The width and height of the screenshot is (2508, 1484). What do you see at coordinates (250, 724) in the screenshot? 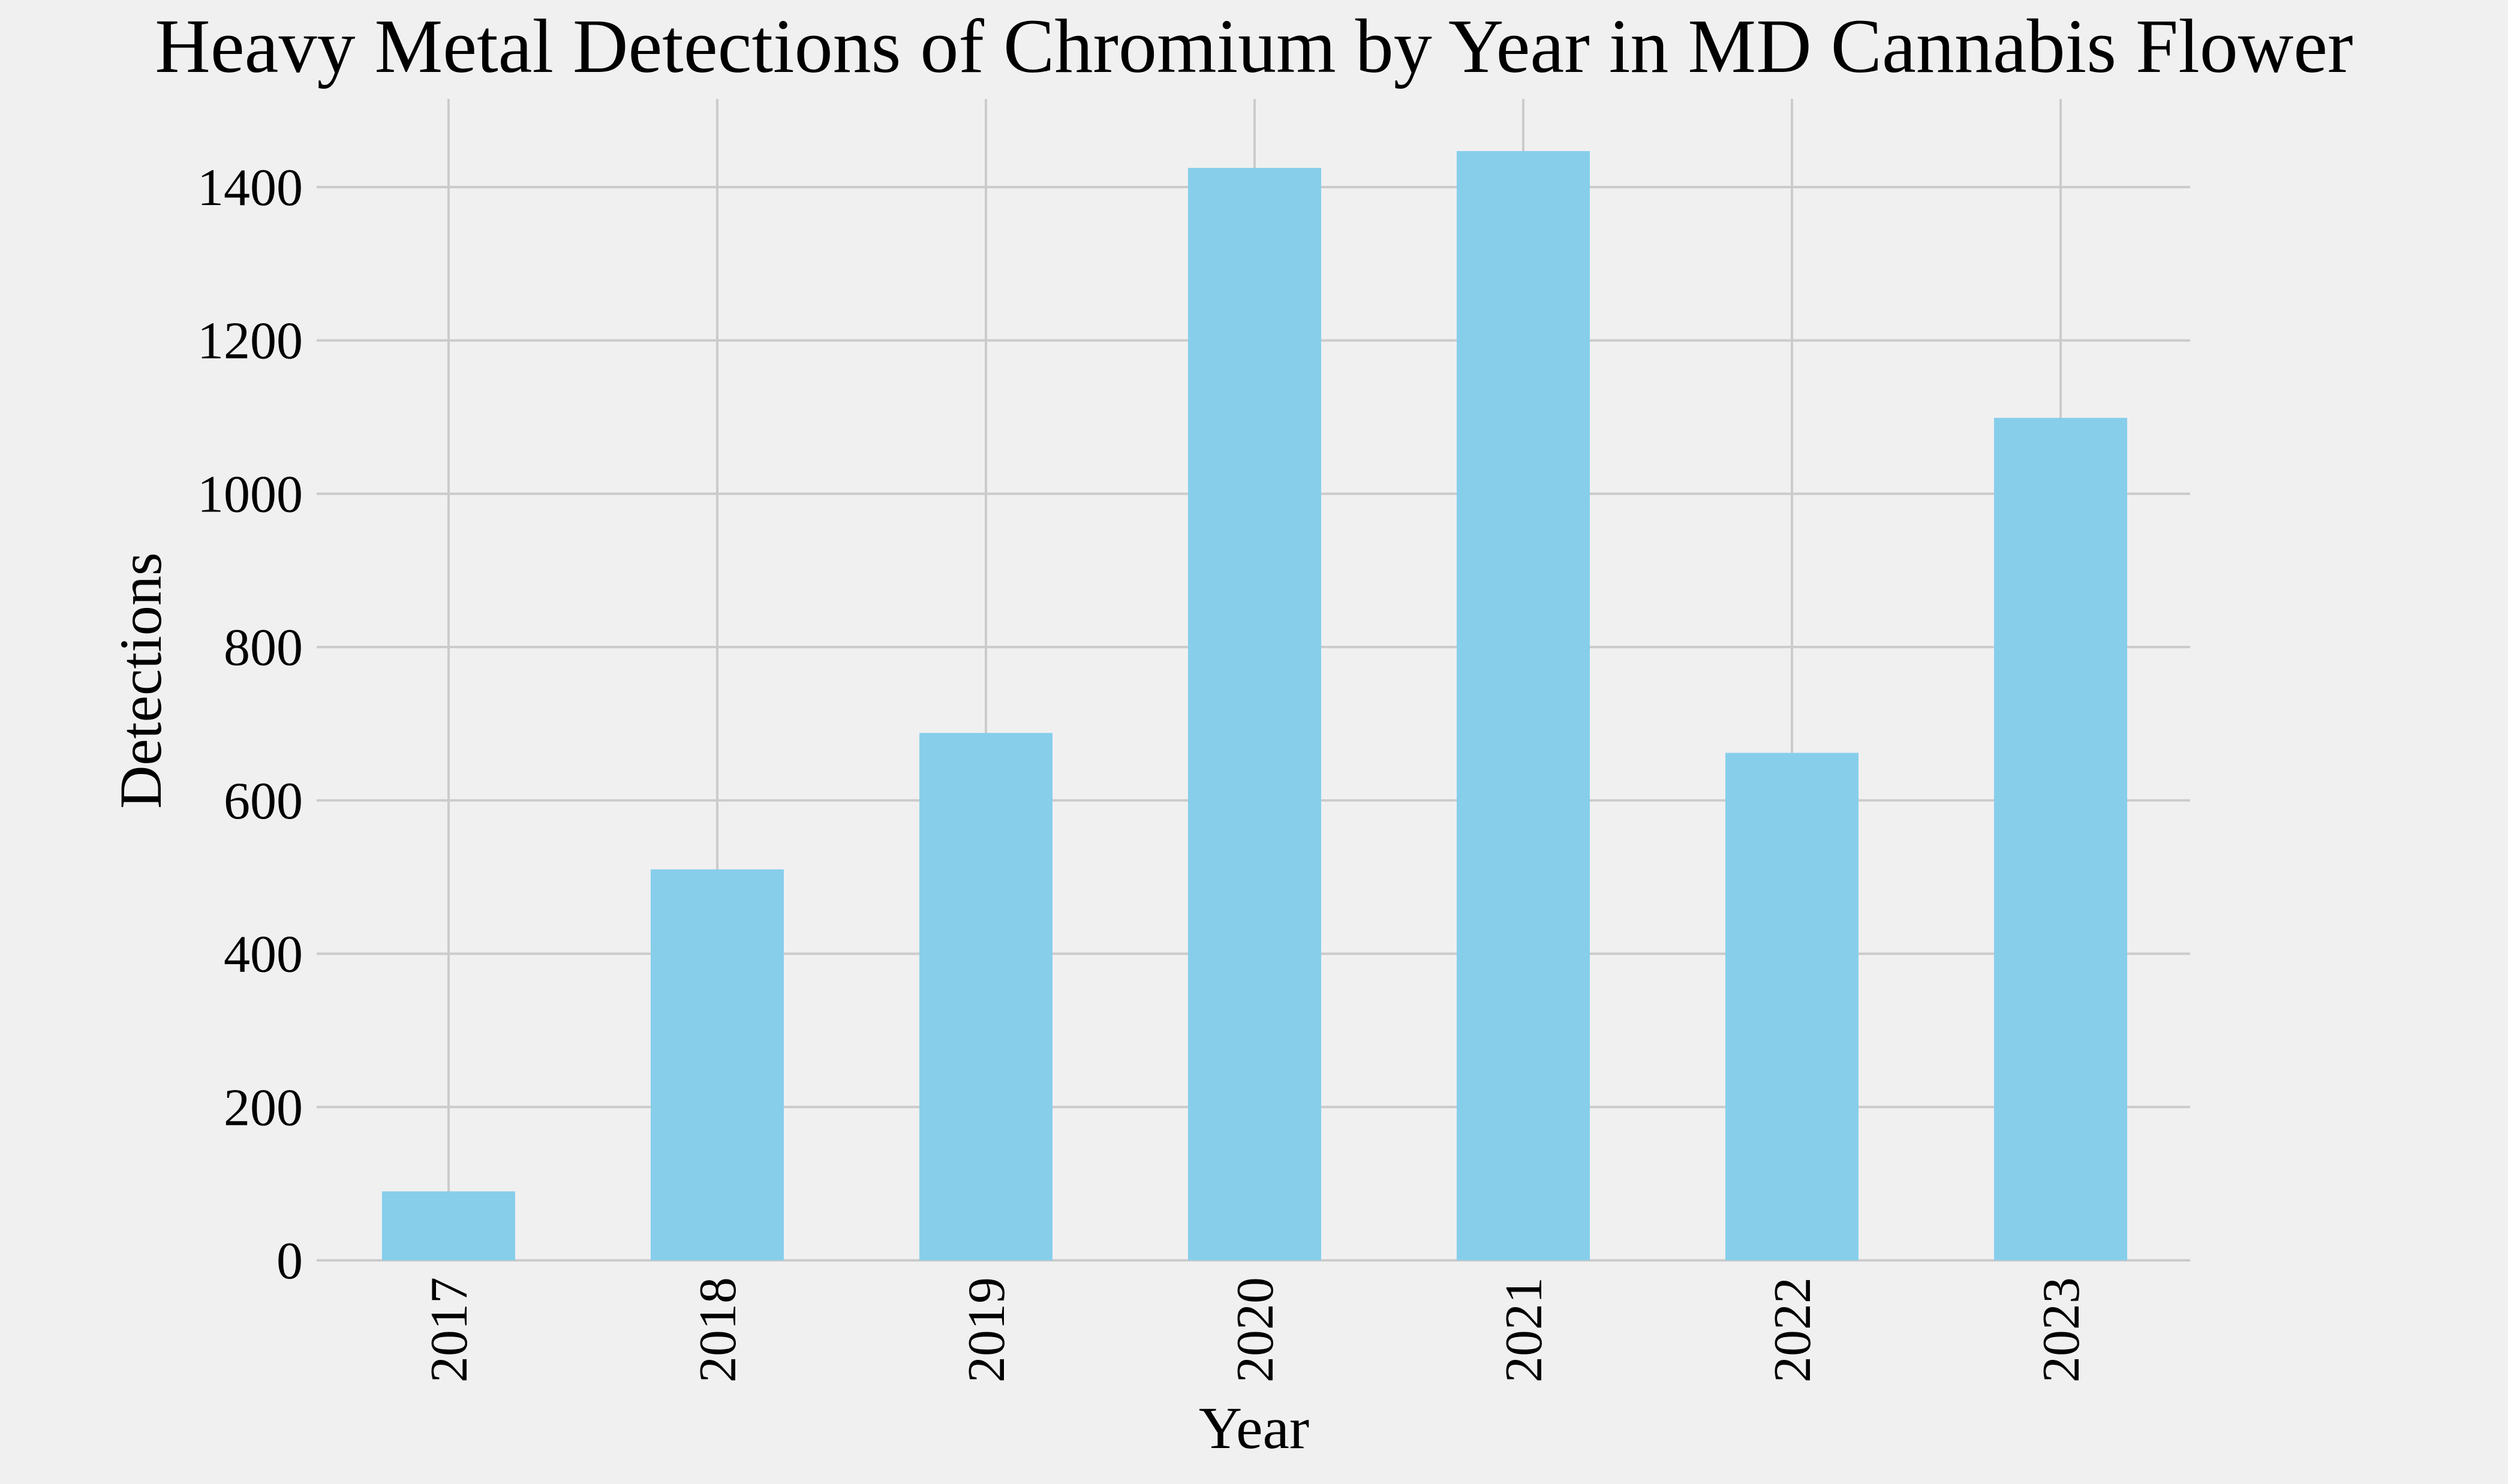
I see `y-tick-labels: 0 200 400 600 800 1000 1200 1400` at bounding box center [250, 724].